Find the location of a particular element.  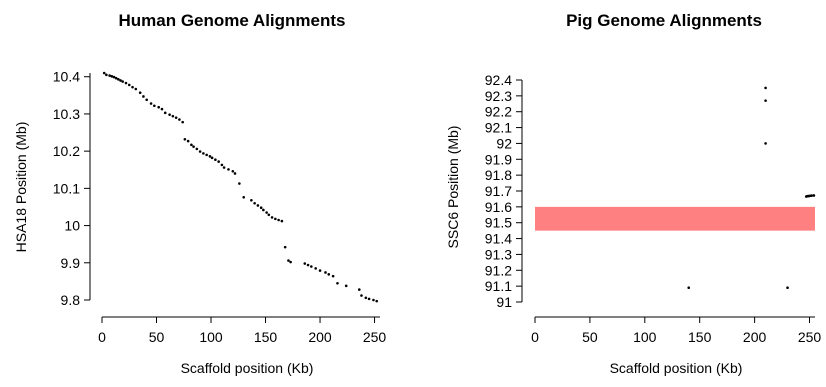

pig-x-tick-label: 50 is located at coordinates (590, 337).